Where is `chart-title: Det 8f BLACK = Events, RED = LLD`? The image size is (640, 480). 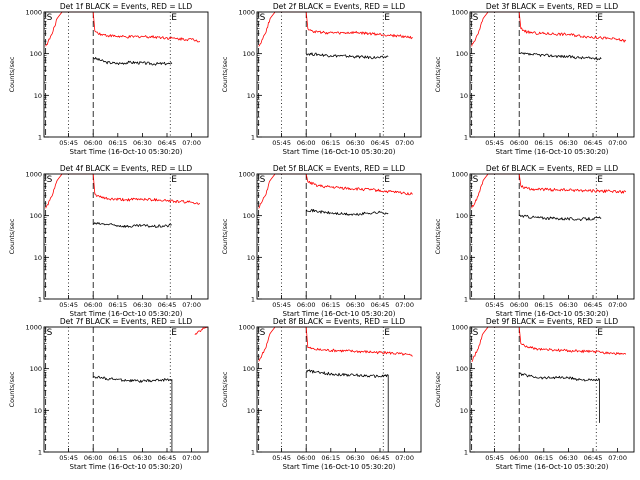 chart-title: Det 8f BLACK = Events, RED = LLD is located at coordinates (339, 321).